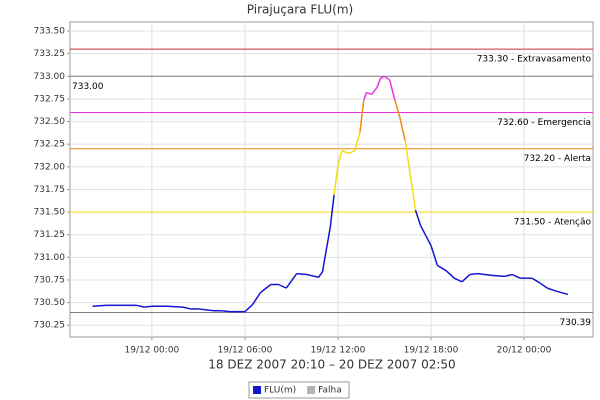  What do you see at coordinates (50, 235) in the screenshot?
I see `y-tick-label: 731.25` at bounding box center [50, 235].